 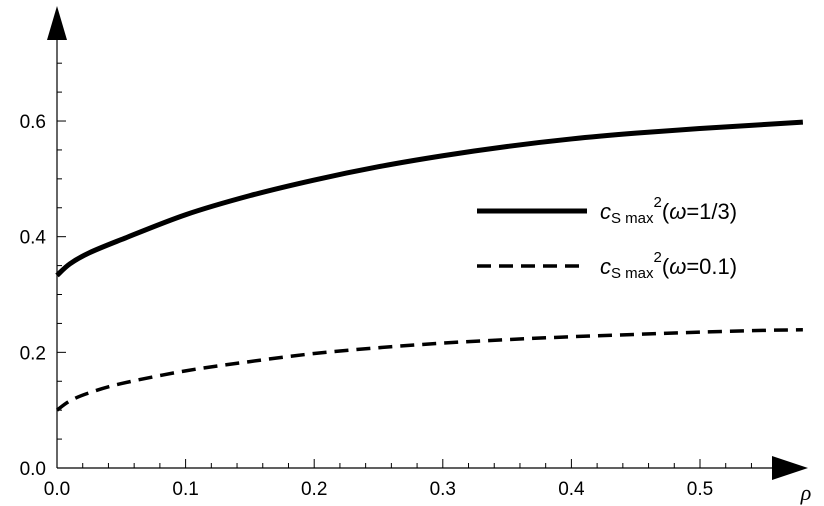 What do you see at coordinates (57, 23) in the screenshot?
I see `y-axis-arrow` at bounding box center [57, 23].